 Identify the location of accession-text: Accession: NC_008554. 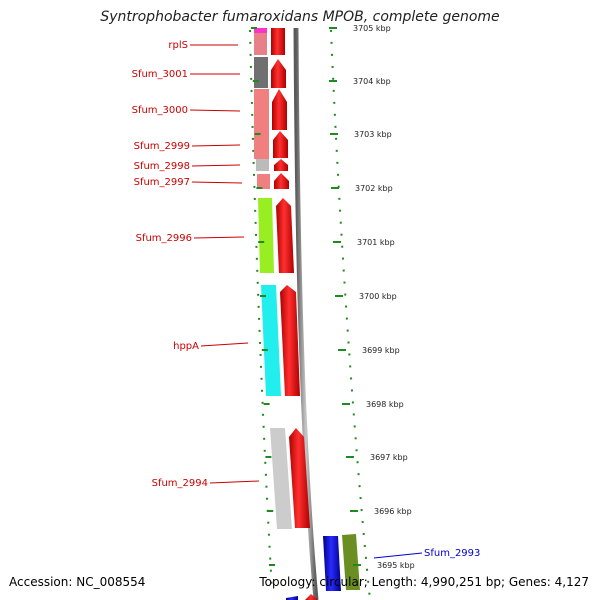
(77, 582).